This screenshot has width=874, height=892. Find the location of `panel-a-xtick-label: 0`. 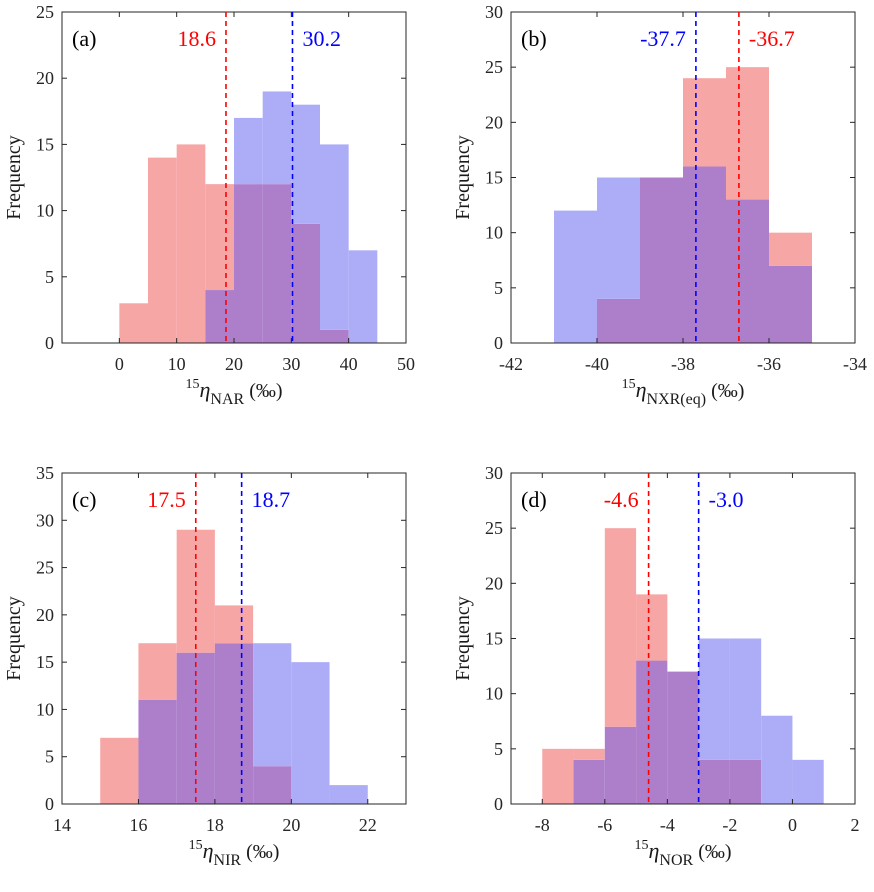

panel-a-xtick-label: 0 is located at coordinates (119, 364).